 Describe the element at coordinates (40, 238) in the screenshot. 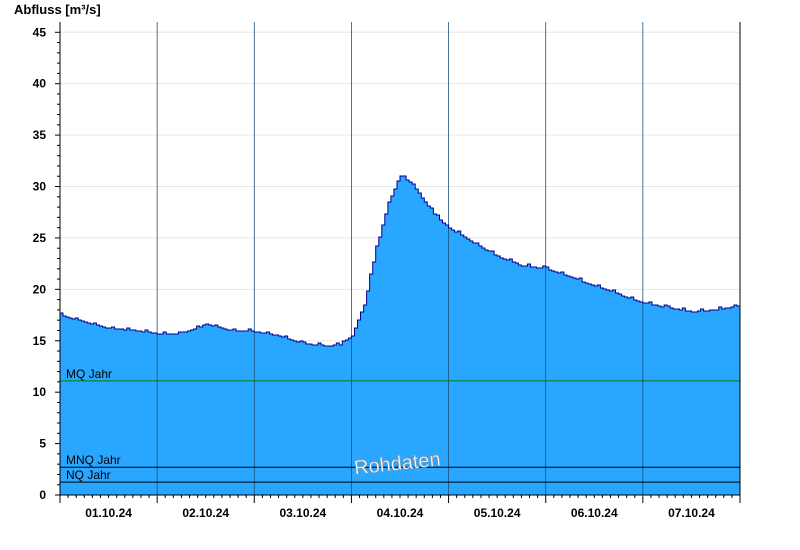

I see `y-tick-label: 25` at that location.